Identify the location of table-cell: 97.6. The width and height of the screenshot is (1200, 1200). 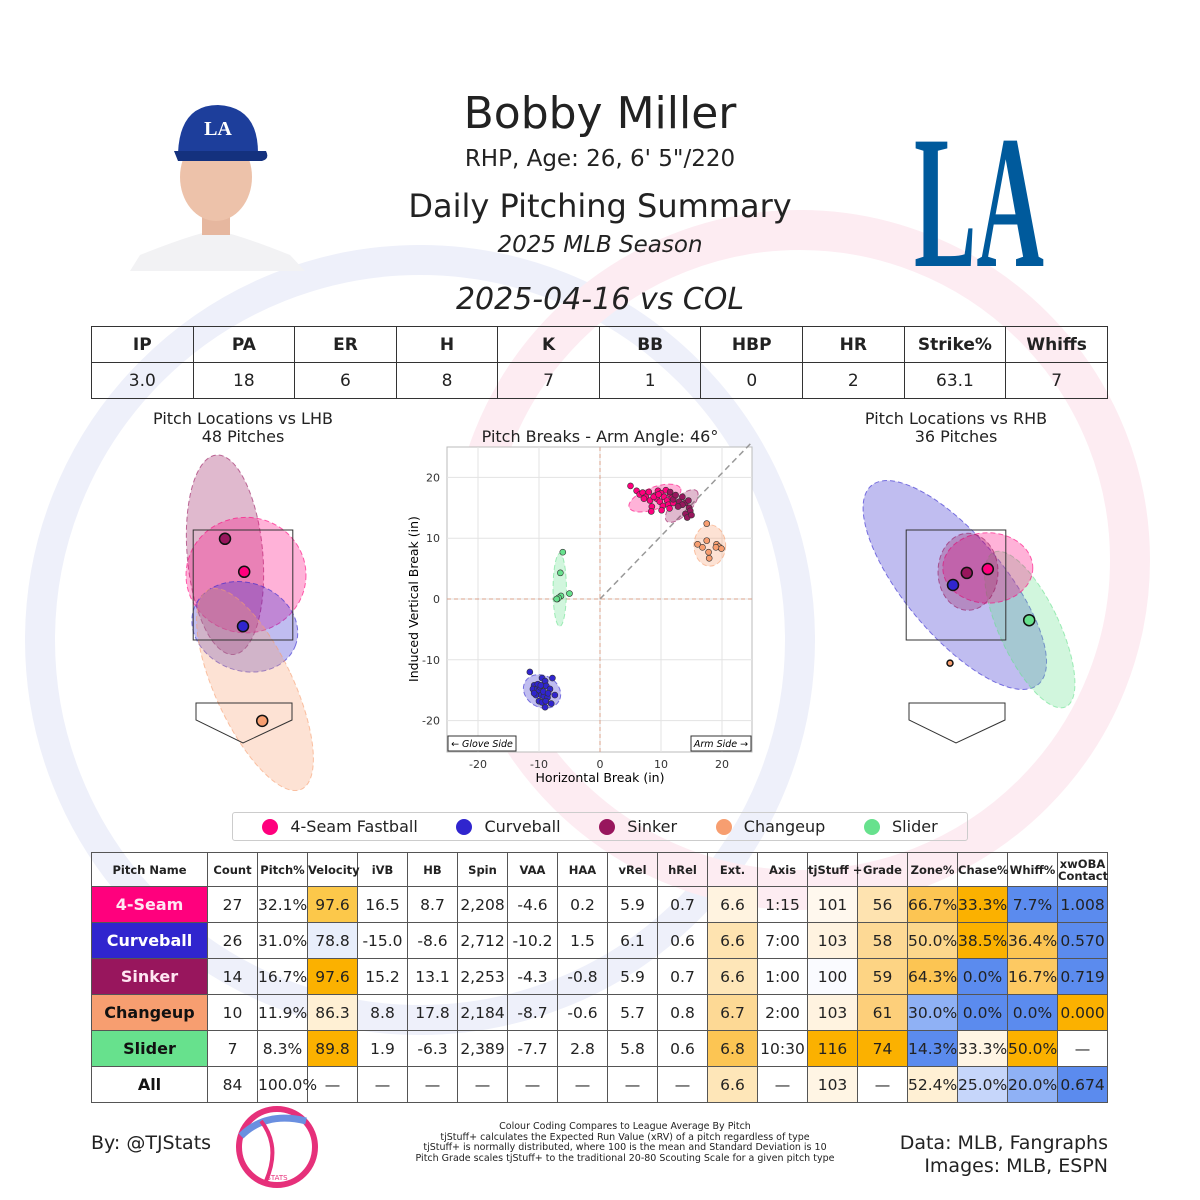
(332, 976).